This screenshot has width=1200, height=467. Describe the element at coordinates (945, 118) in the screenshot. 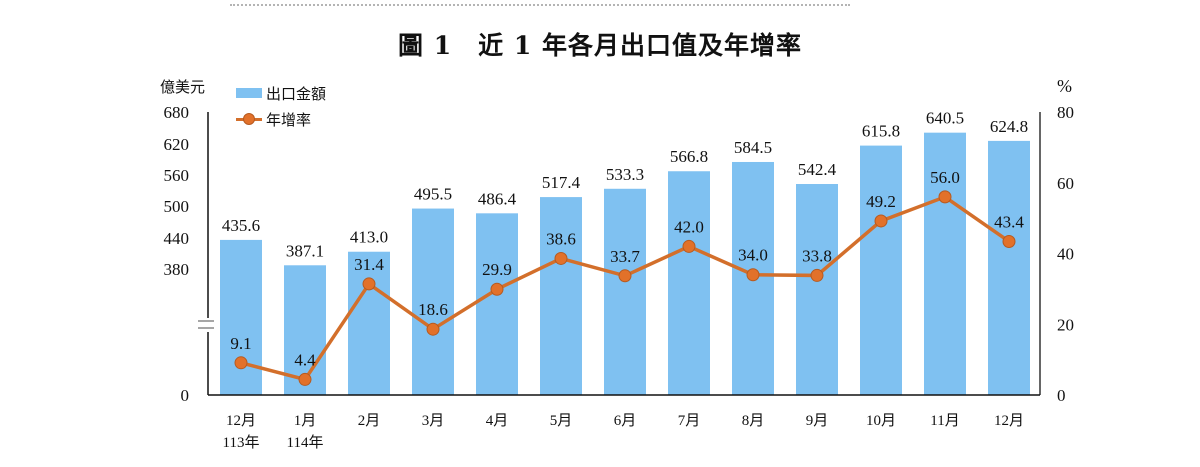

I see `bar-value-label: 640.5` at that location.